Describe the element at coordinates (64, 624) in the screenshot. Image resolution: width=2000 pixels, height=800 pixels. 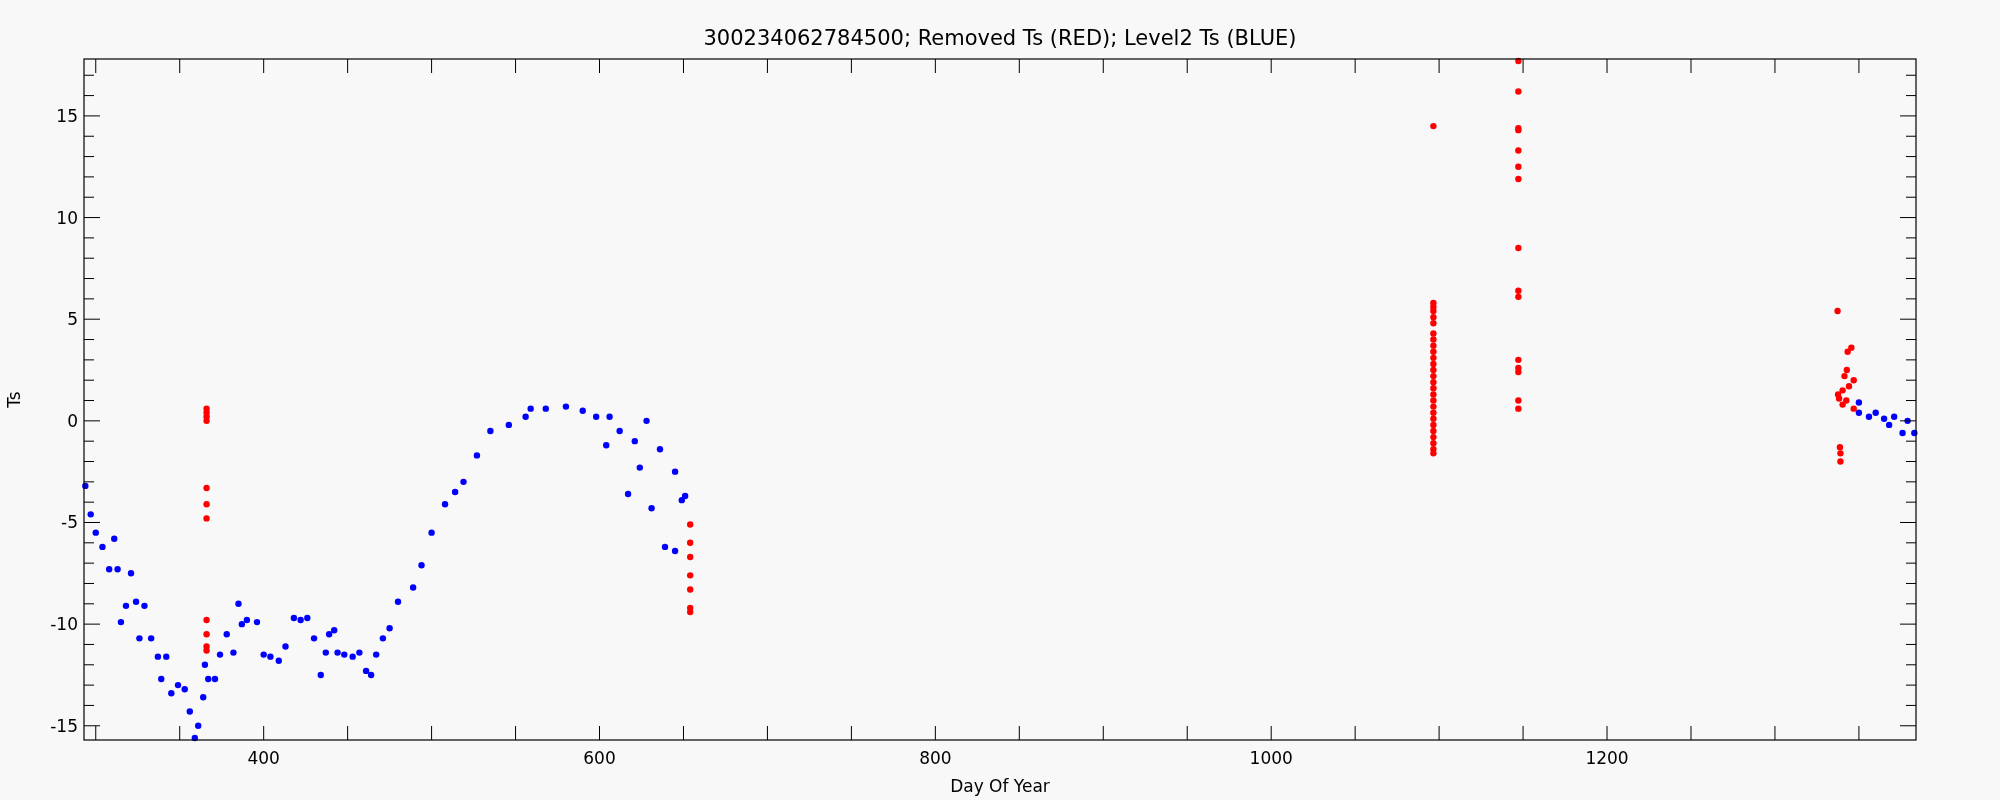
I see `y-tick-label: -10` at that location.